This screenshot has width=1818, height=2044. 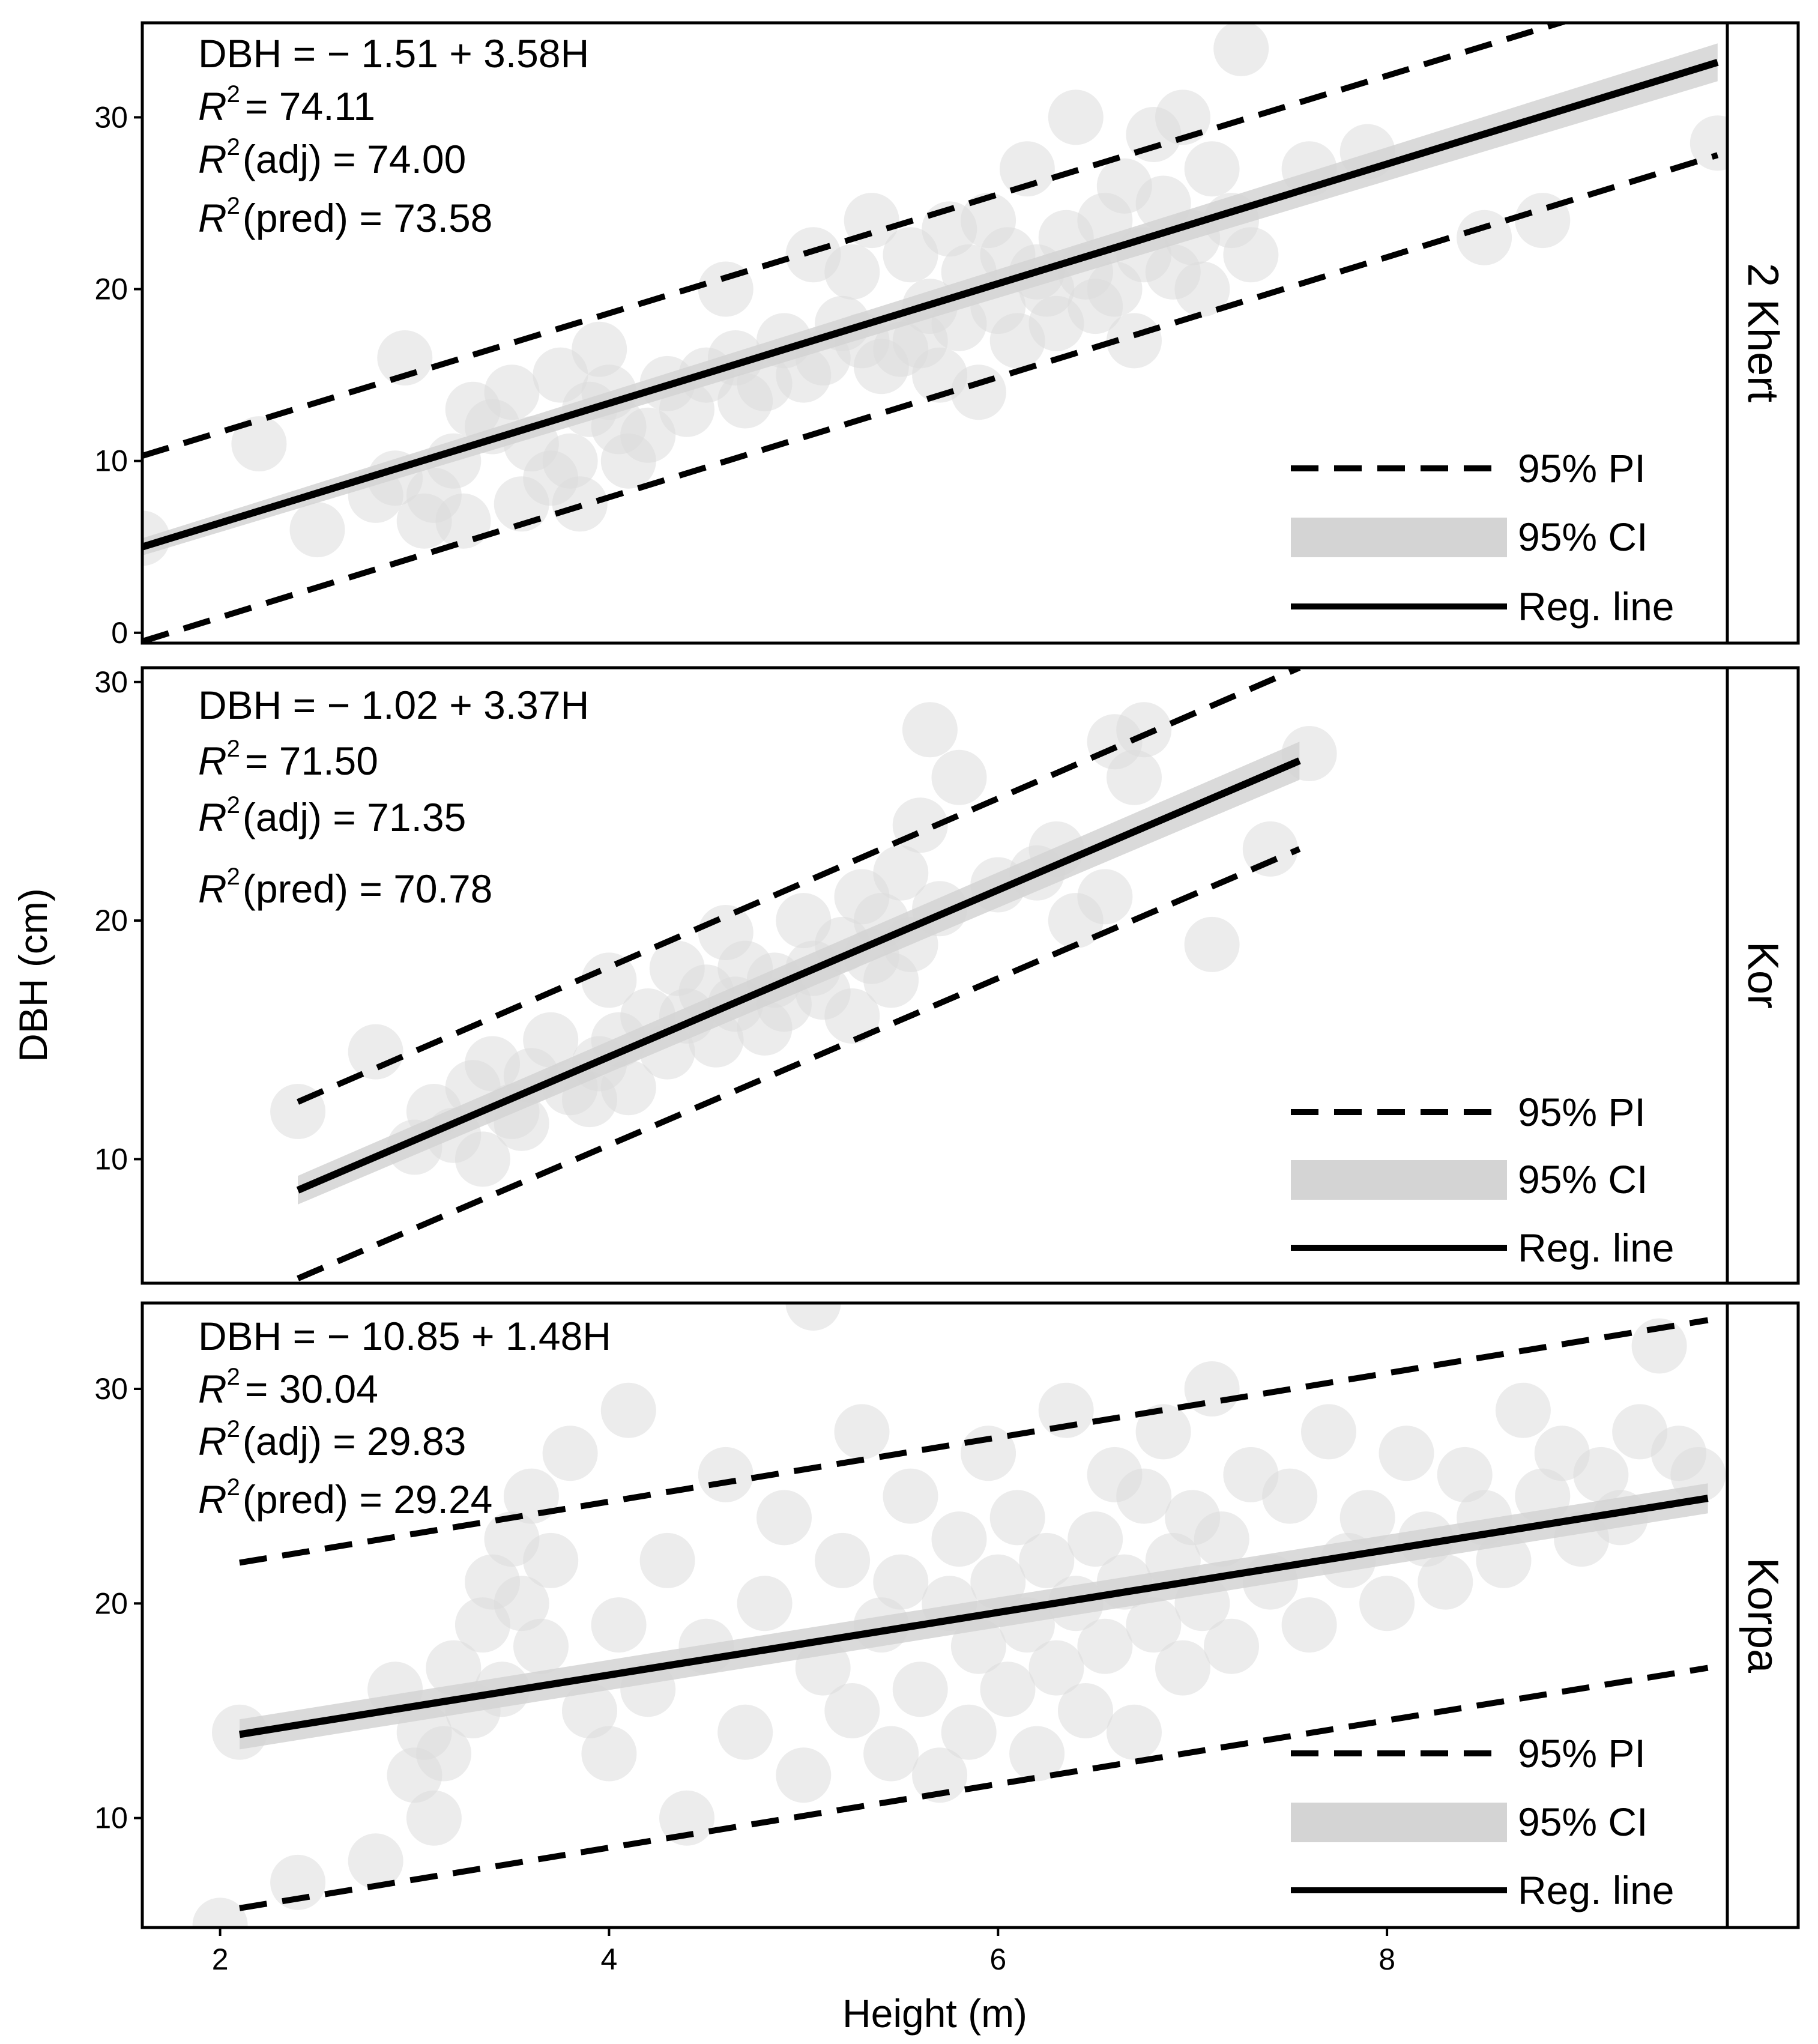 What do you see at coordinates (288, 759) in the screenshot?
I see `r2-line: R2 = 71.50` at bounding box center [288, 759].